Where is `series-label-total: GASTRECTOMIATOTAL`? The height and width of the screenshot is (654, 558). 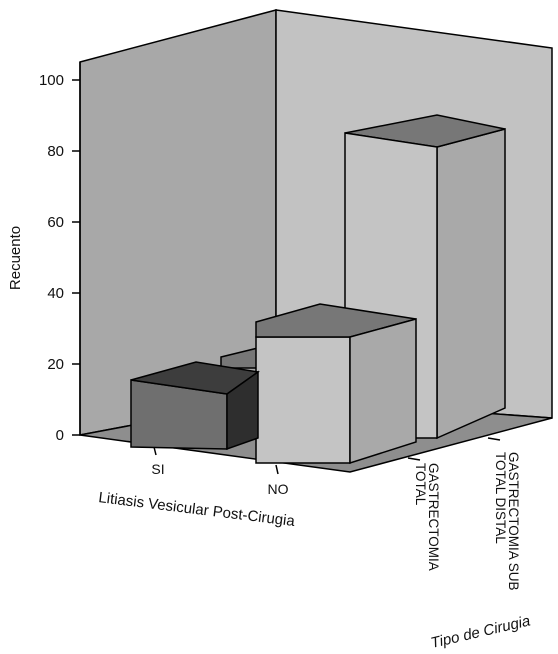
series-label-total: GASTRECTOMIATOTAL is located at coordinates (427, 517).